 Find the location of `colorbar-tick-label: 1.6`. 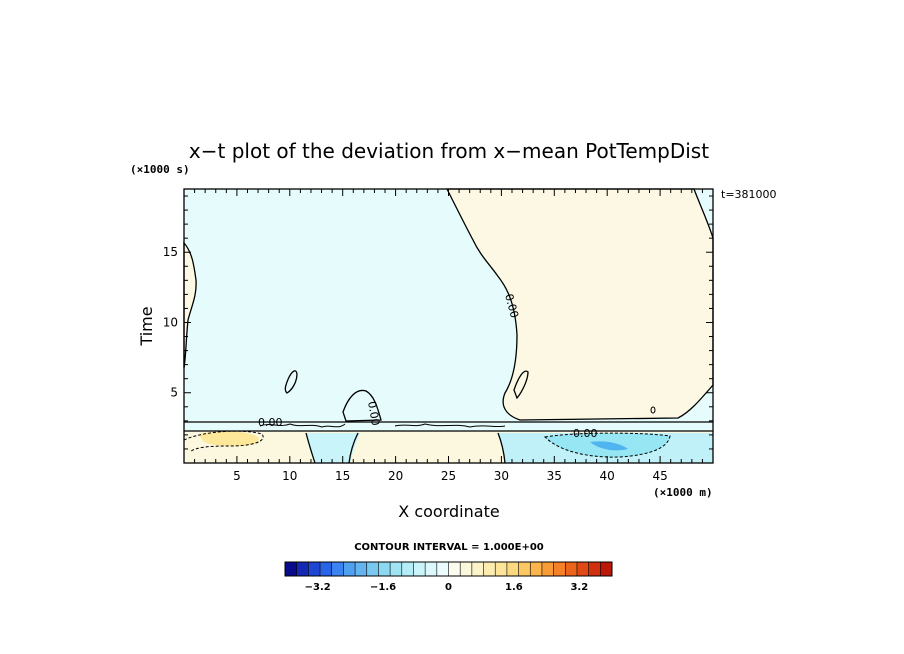

colorbar-tick-label: 1.6 is located at coordinates (514, 587).